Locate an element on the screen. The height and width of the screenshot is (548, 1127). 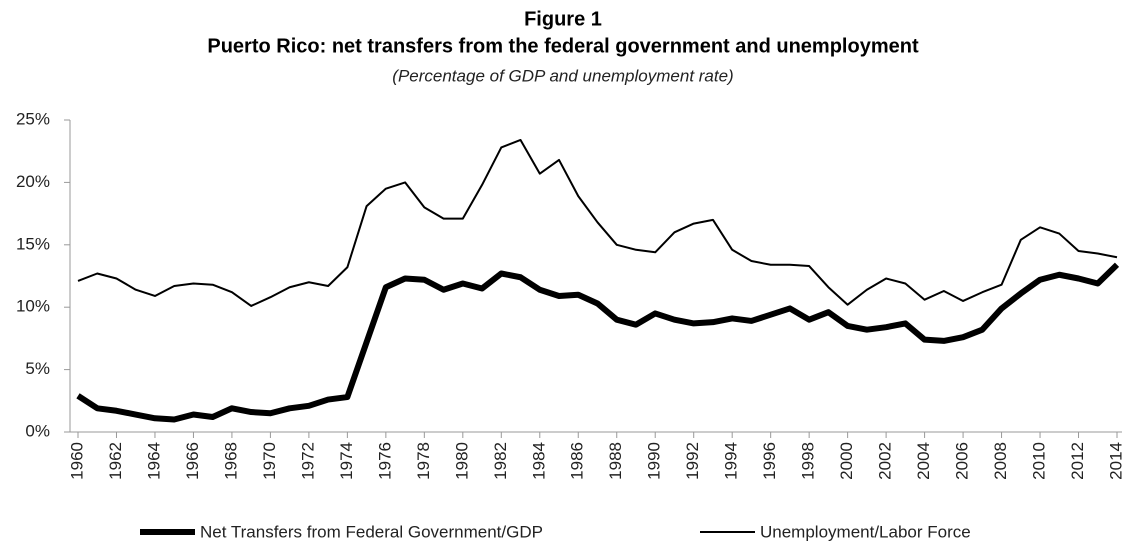
x-tick-label: 1966 is located at coordinates (192, 461).